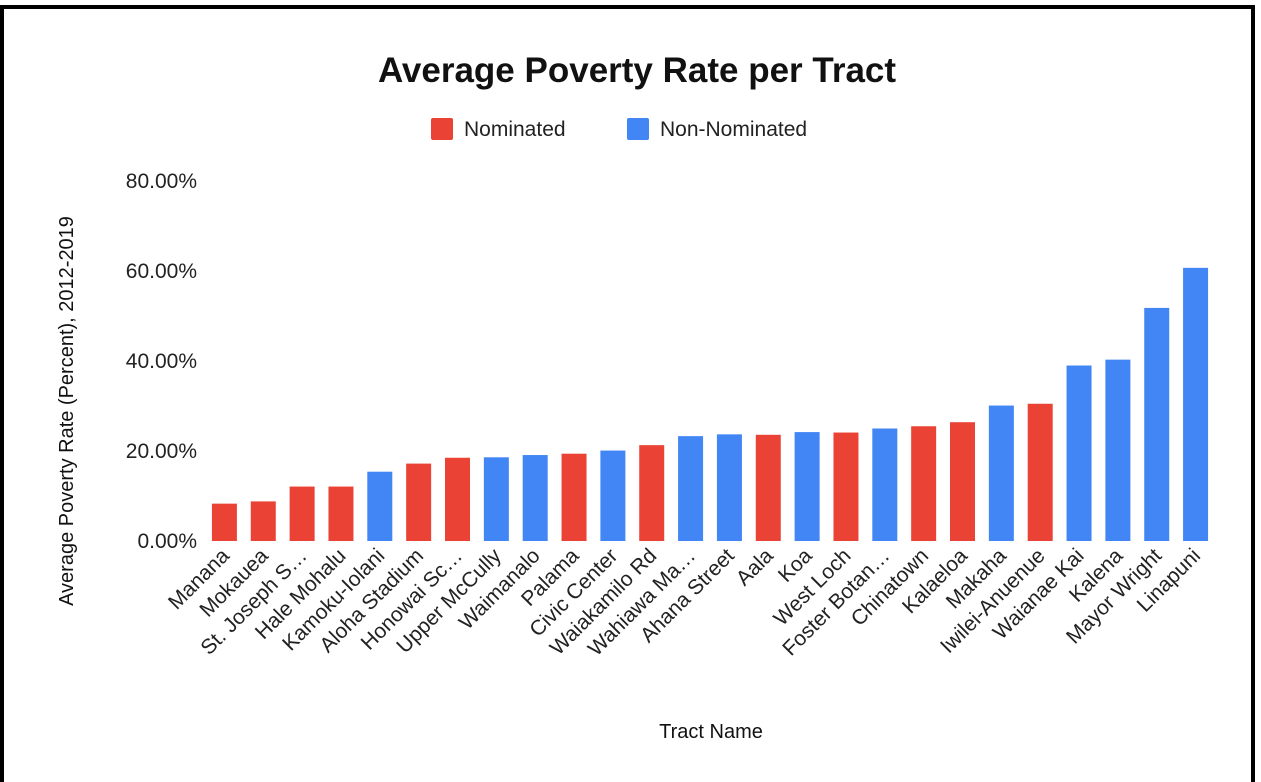  I want to click on y-tick-label: 60.00%, so click(161, 271).